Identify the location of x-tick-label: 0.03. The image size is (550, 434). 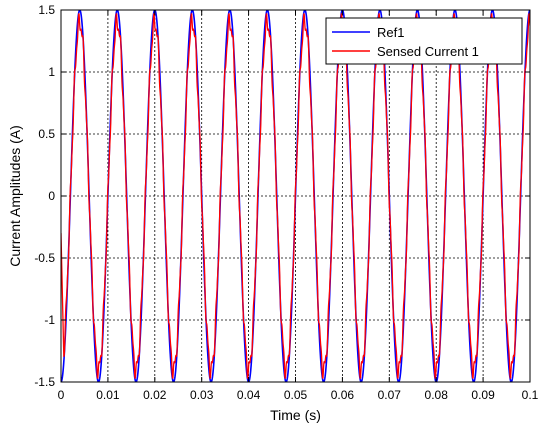
(202, 395).